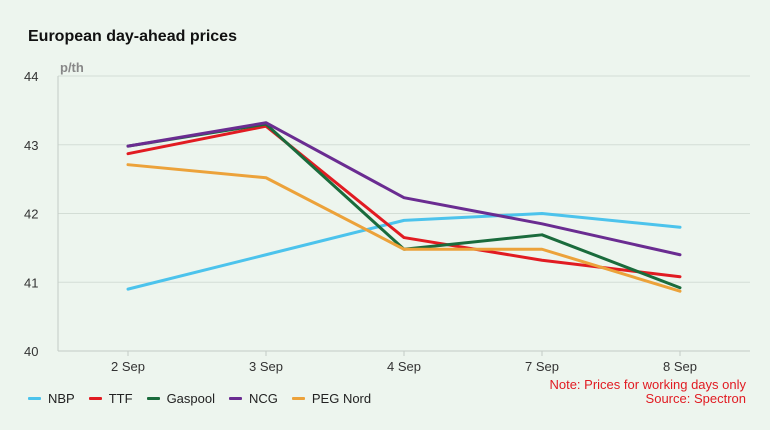 The width and height of the screenshot is (770, 430). I want to click on y-tick-label-40: 40, so click(31, 351).